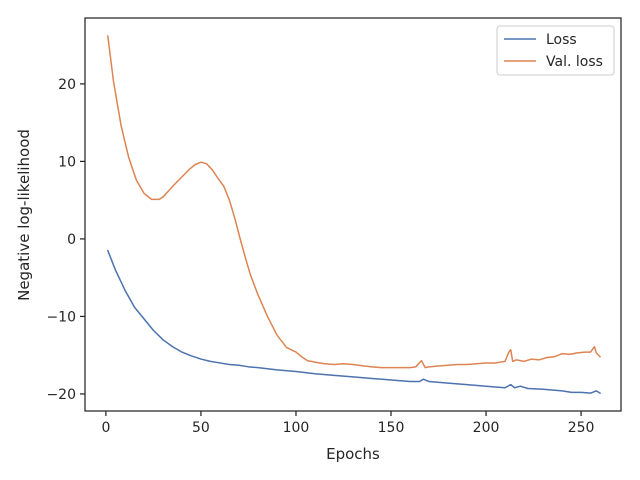  What do you see at coordinates (105, 428) in the screenshot?
I see `x-tick-label: 0` at bounding box center [105, 428].